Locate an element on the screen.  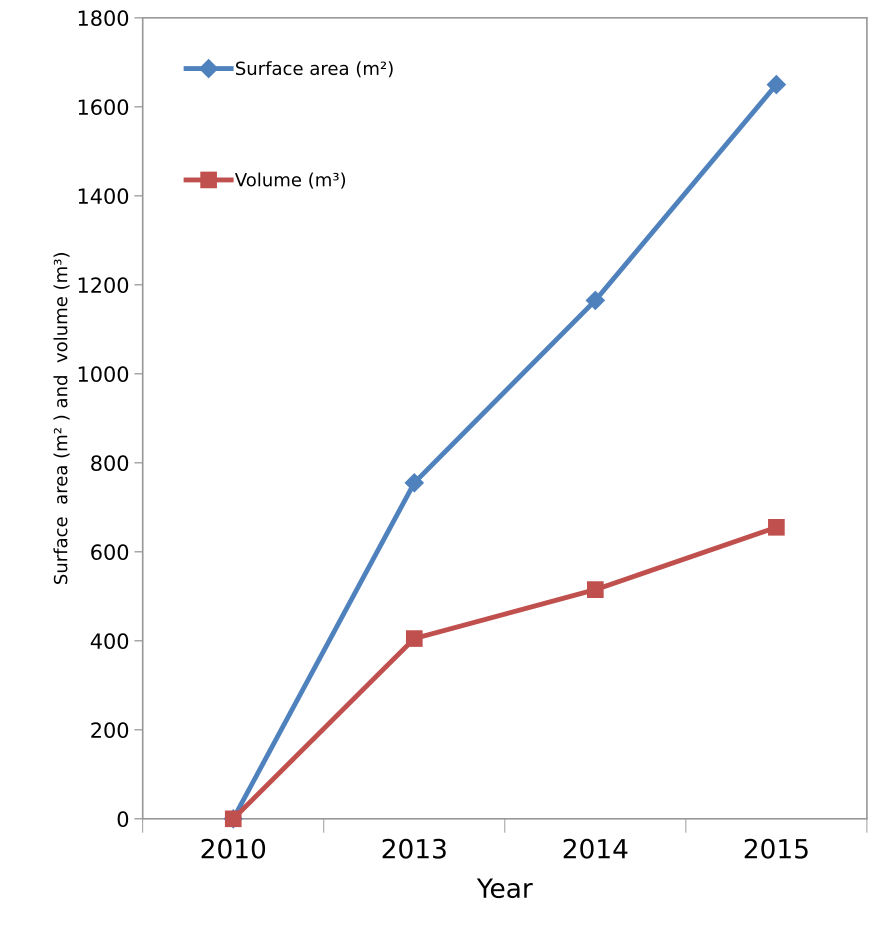
y-tick-label: 1600 is located at coordinates (103, 107).